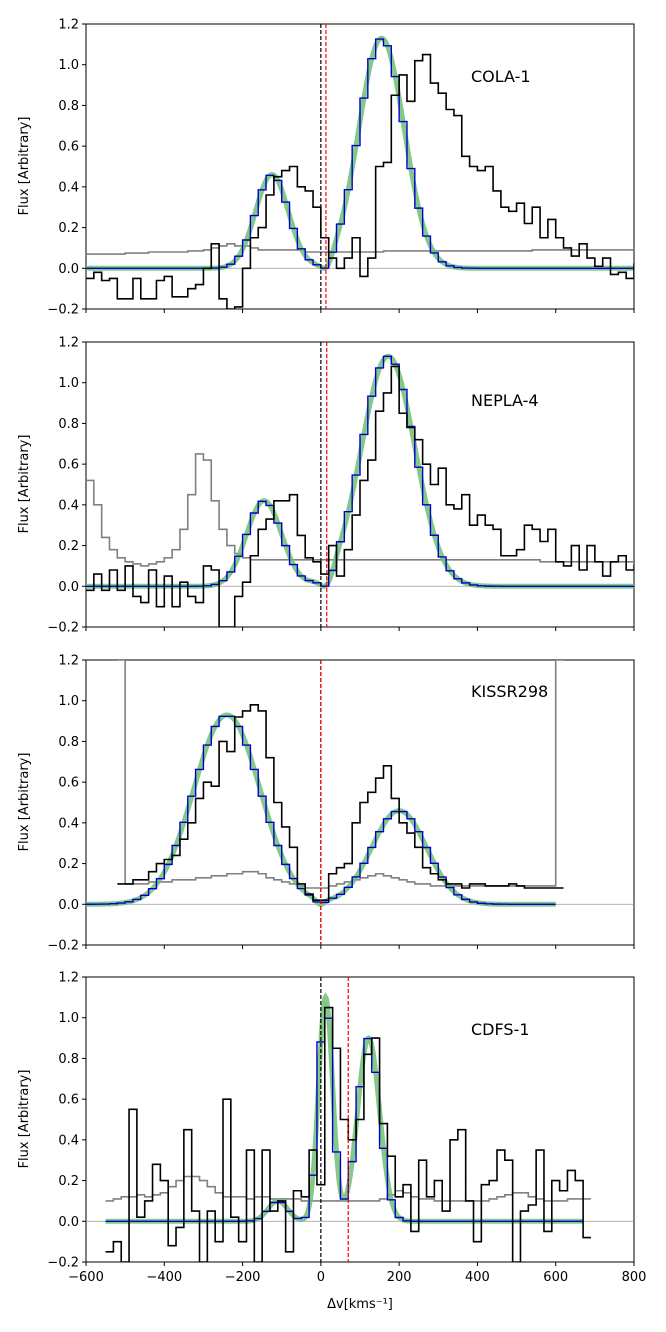 Image resolution: width=666 pixels, height=1332 pixels. What do you see at coordinates (399, 1277) in the screenshot?
I see `x-tick-label: 200` at bounding box center [399, 1277].